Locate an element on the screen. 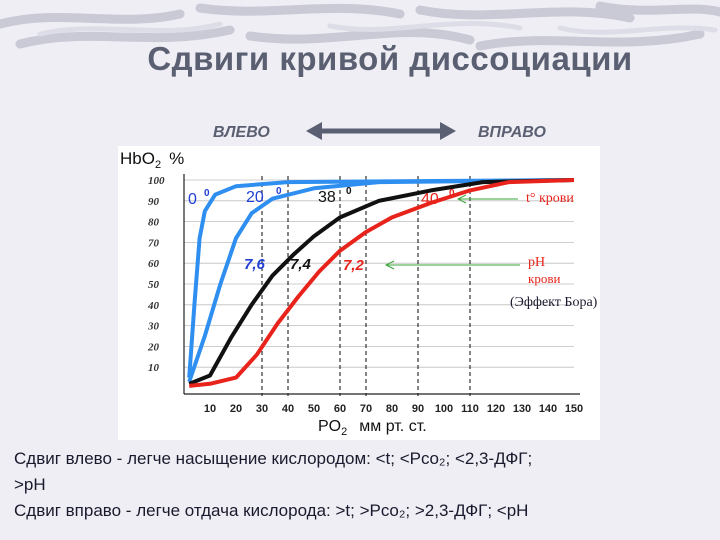 The image size is (720, 540). y-tick-label: 60 is located at coordinates (154, 264).